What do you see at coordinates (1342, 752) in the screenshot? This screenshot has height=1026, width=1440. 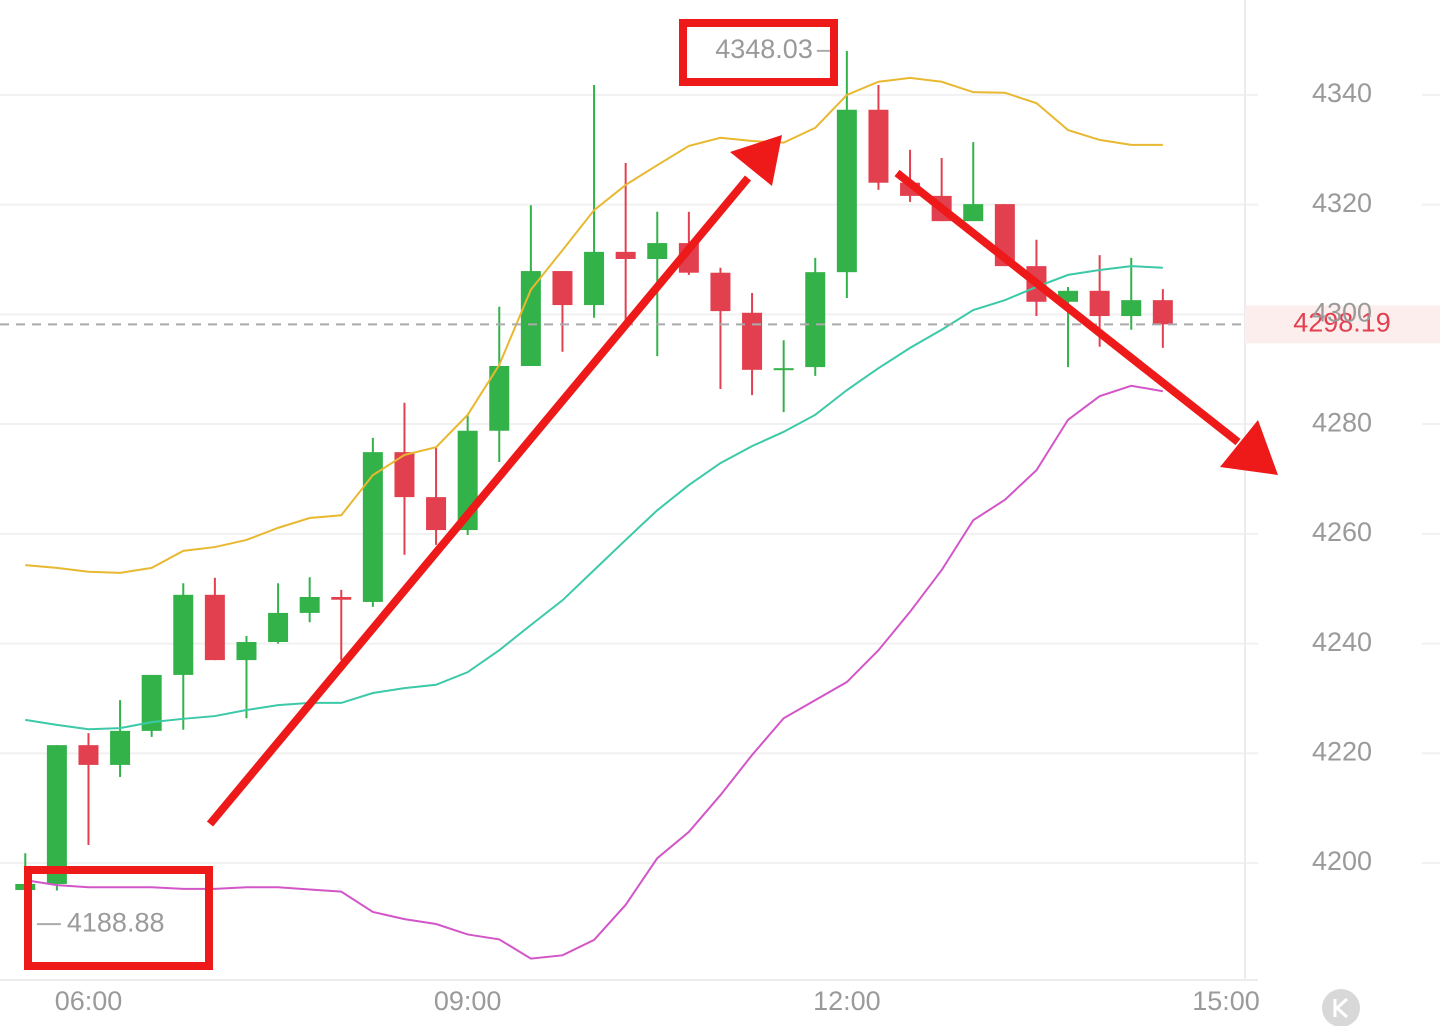 I see `y-tick-label: 4220` at bounding box center [1342, 752].